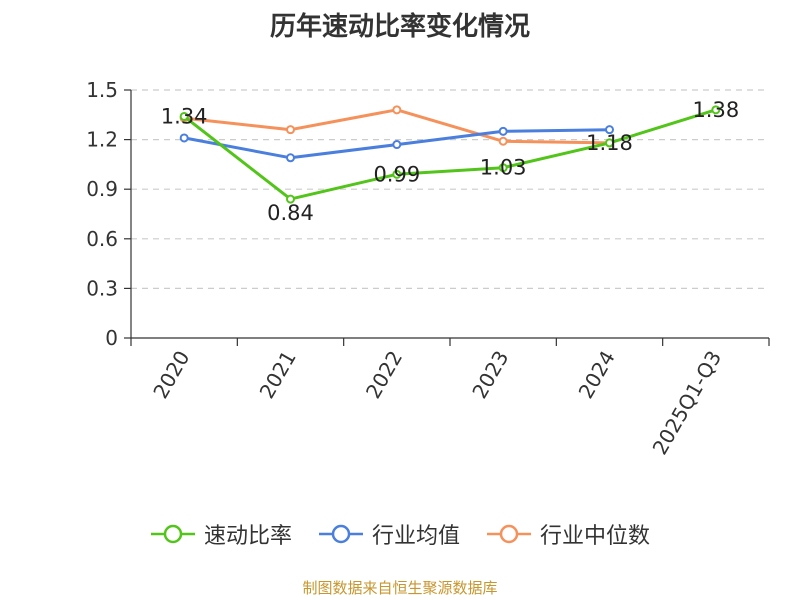  I want to click on legend-marker-industry-avg, so click(340, 534).